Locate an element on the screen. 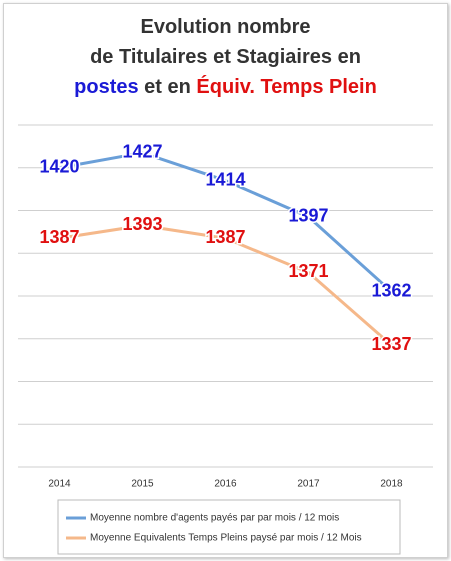  x-tick-label: 2015 is located at coordinates (142, 484).